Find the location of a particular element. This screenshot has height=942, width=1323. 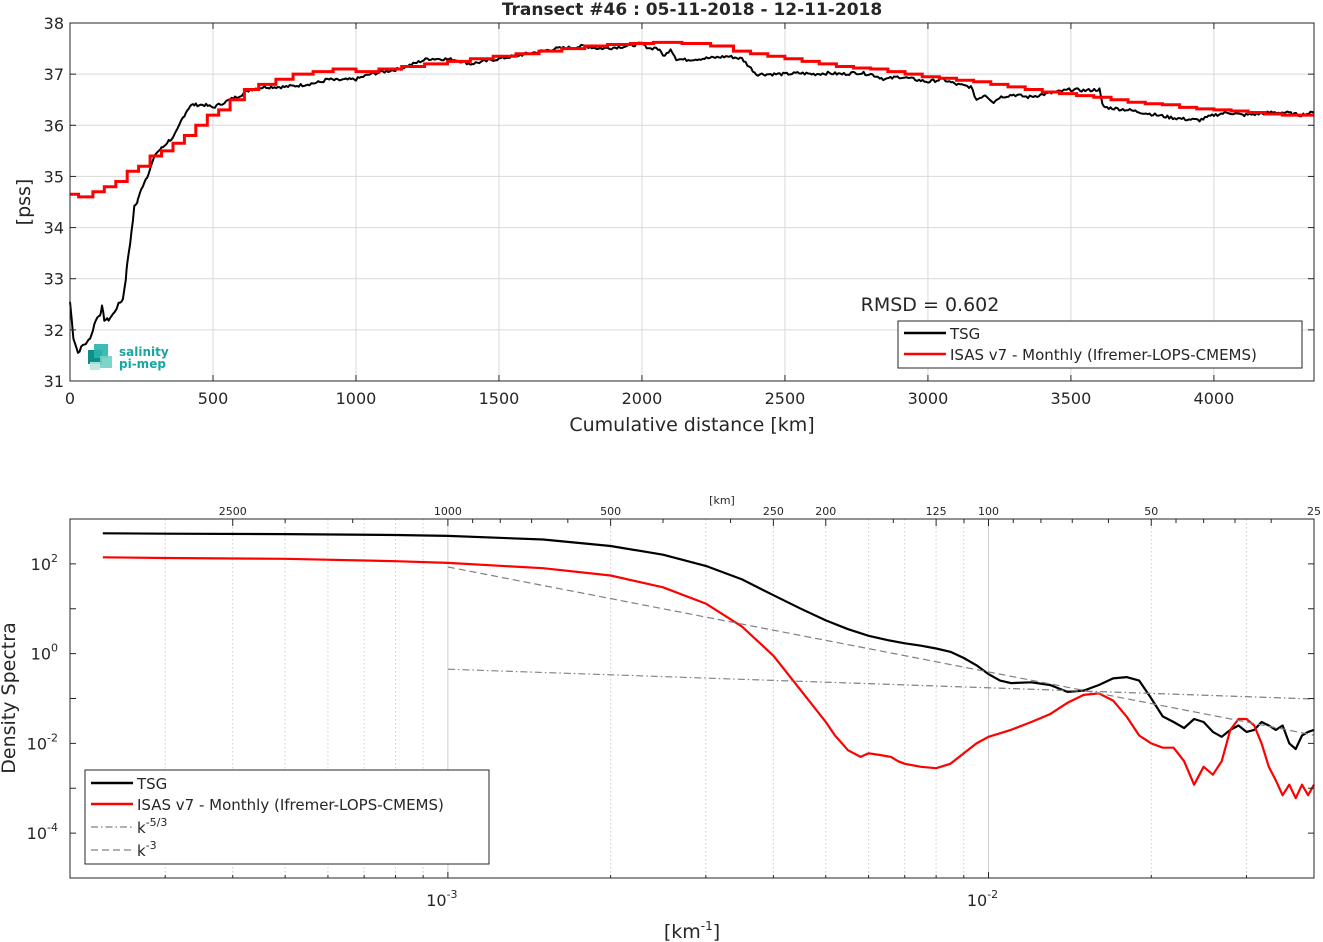

logo-cube-icon is located at coordinates (100, 357).